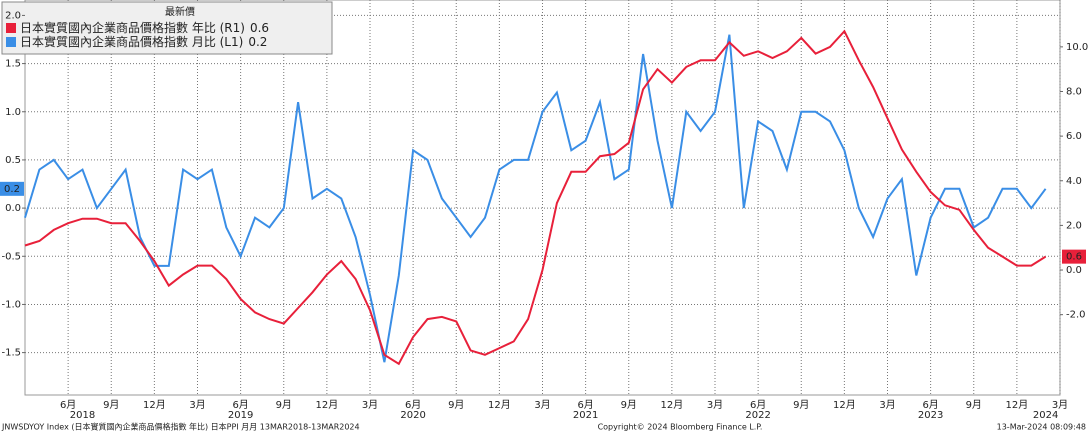  I want to click on y-tick-label: 0.5, so click(13, 160).